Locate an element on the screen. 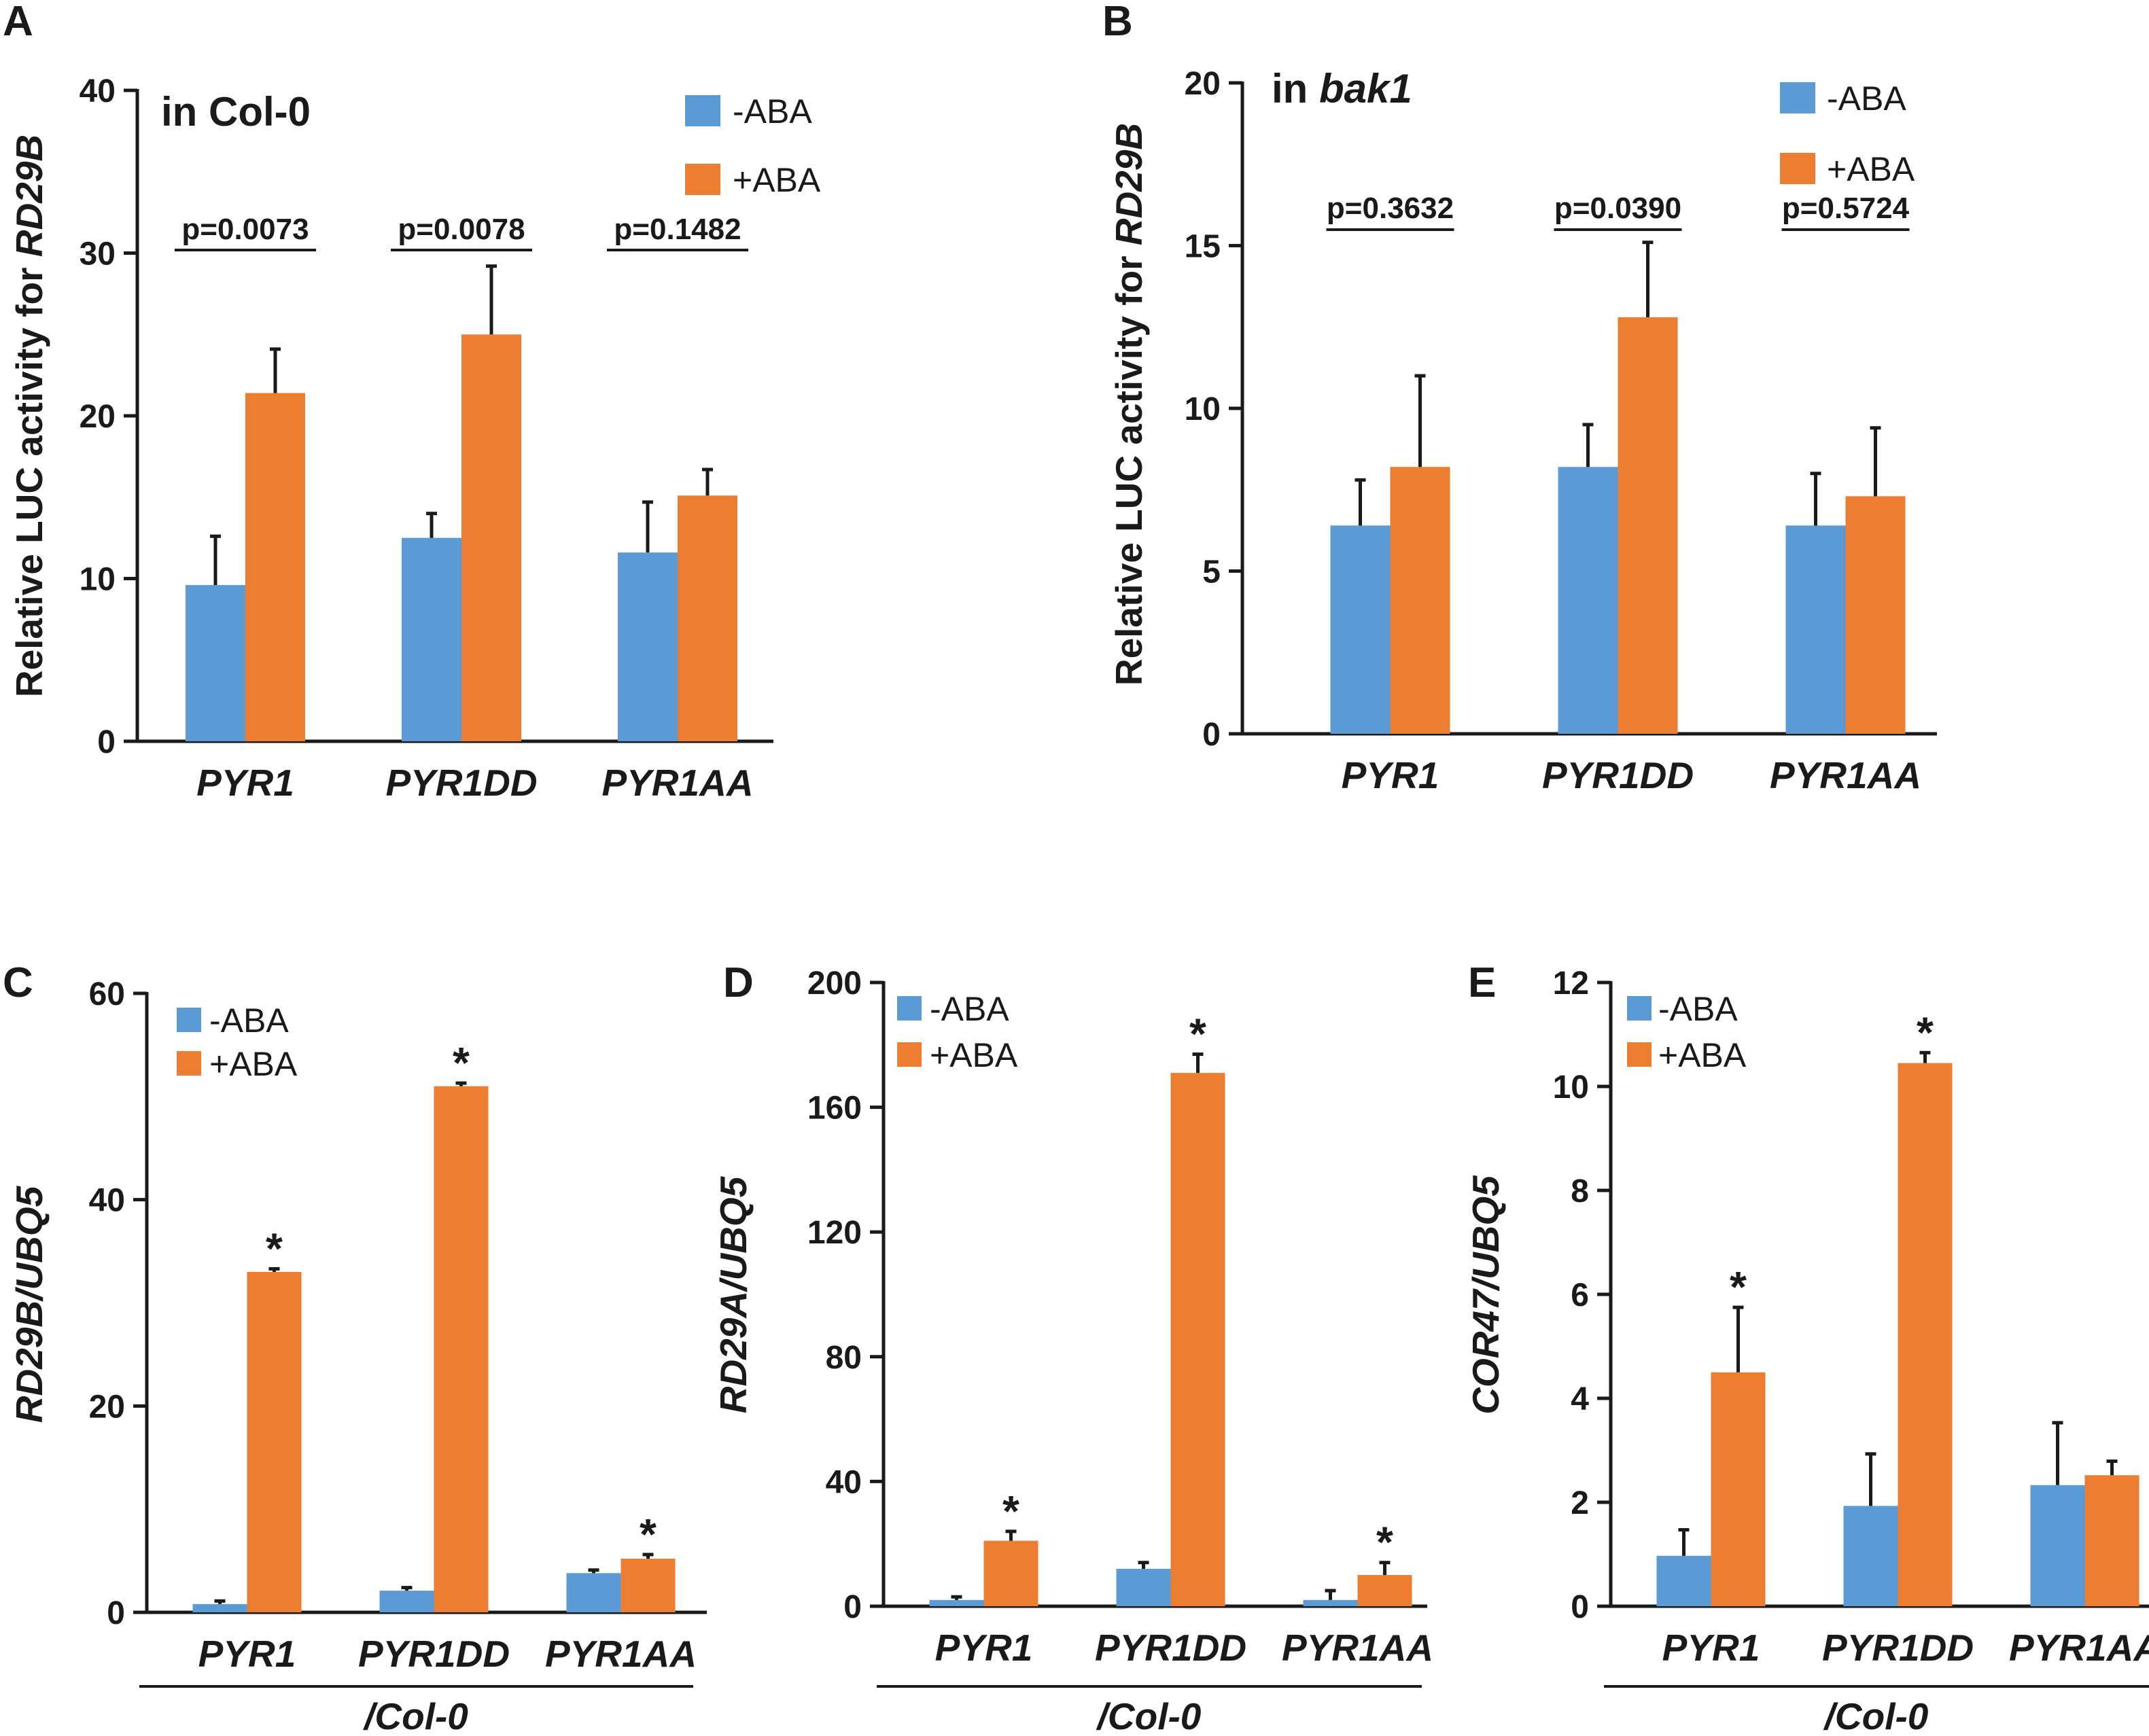  y-tick-label: 30 is located at coordinates (98, 254).